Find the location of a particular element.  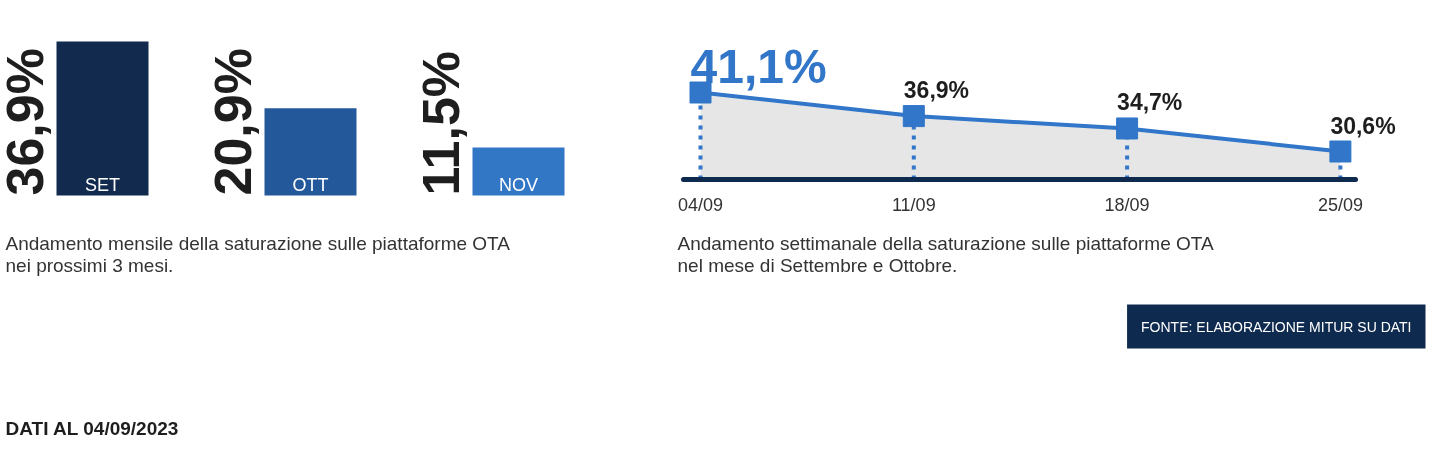

x-tick-label: NOV is located at coordinates (519, 184).